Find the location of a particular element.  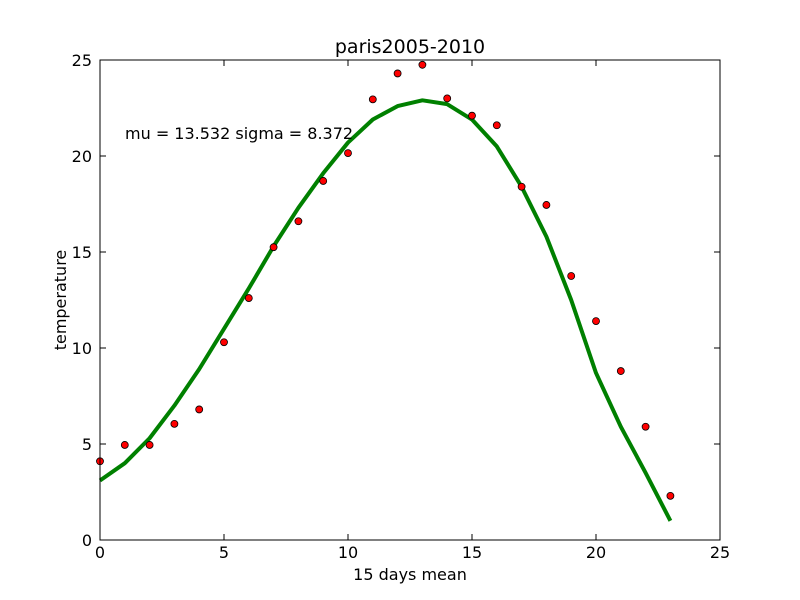

x-tick-label: 25 is located at coordinates (720, 552).